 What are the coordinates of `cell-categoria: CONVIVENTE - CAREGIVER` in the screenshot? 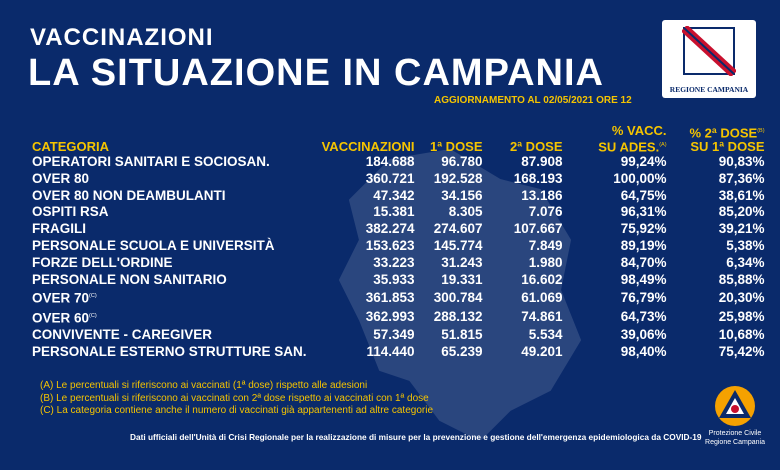 It's located at (169, 335).